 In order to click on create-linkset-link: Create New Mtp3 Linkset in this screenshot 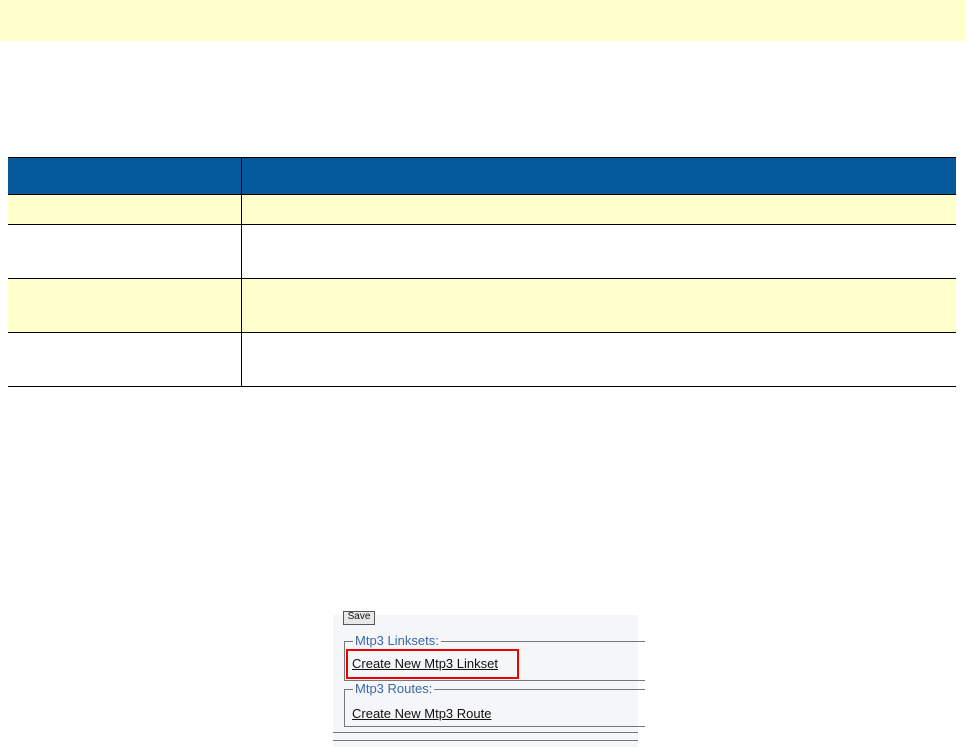, I will do `click(425, 663)`.